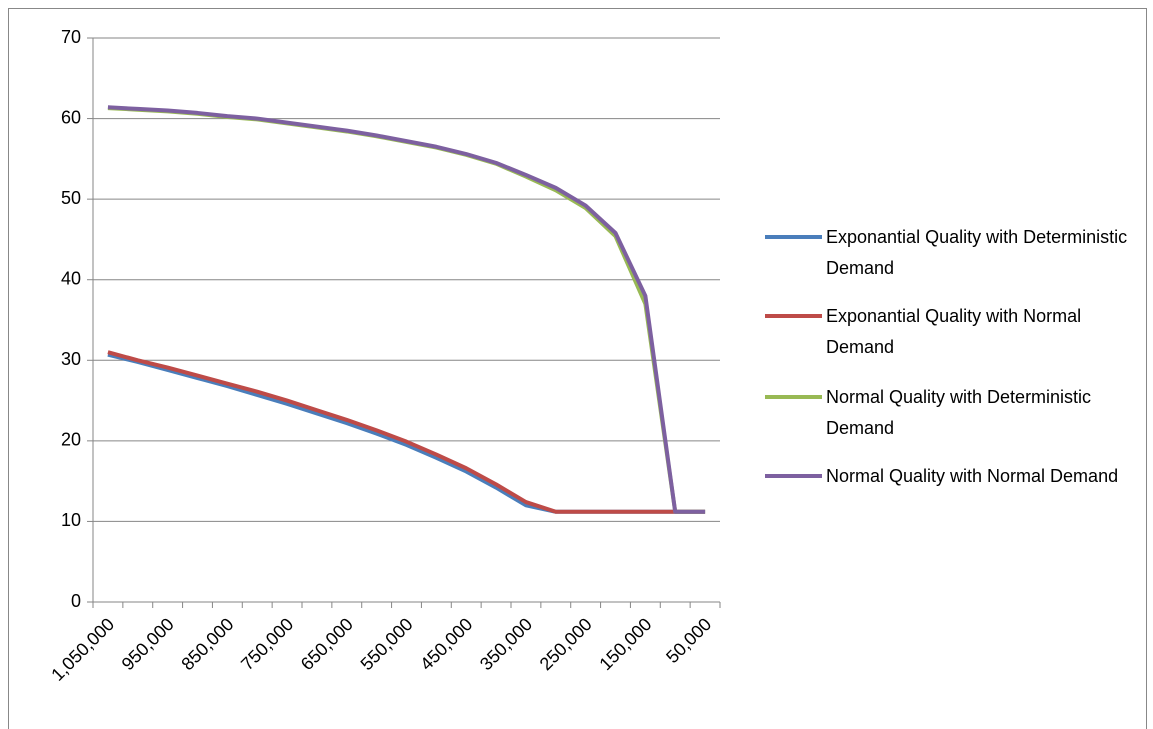  Describe the element at coordinates (387, 644) in the screenshot. I see `x-tick-label: 550,000` at that location.